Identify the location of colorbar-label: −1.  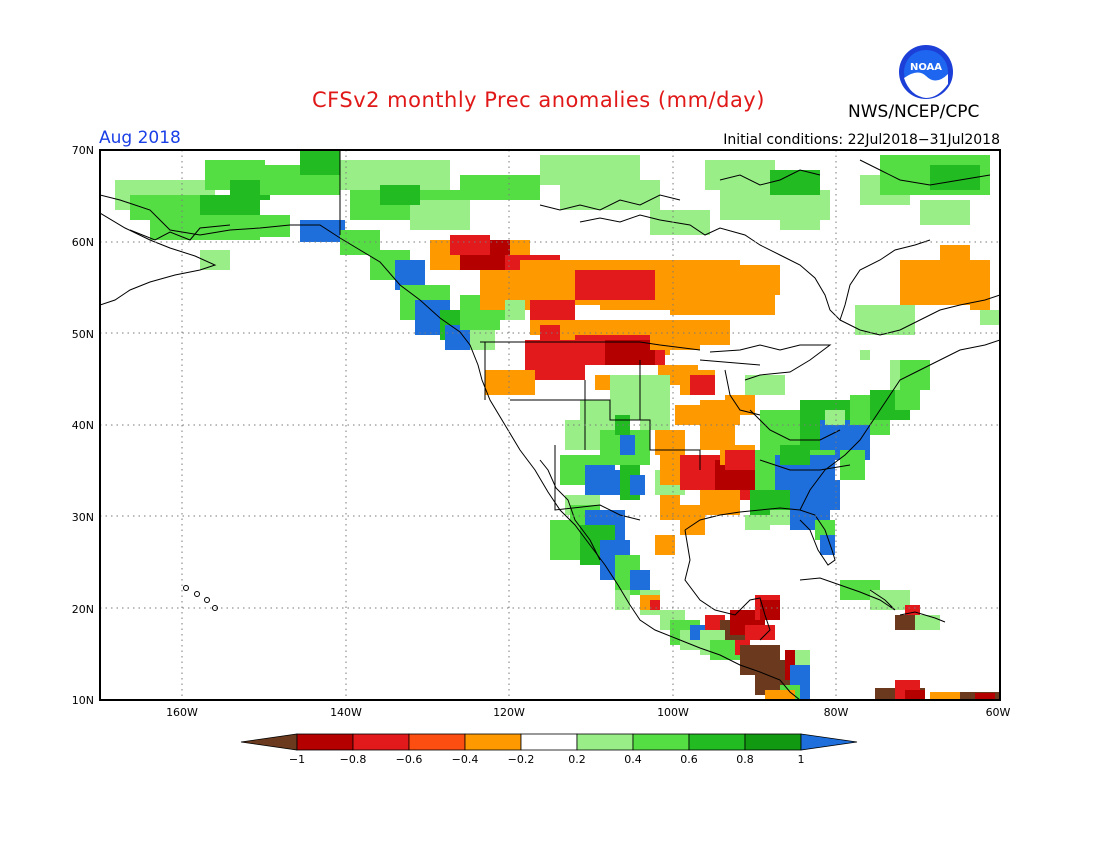
(297, 759).